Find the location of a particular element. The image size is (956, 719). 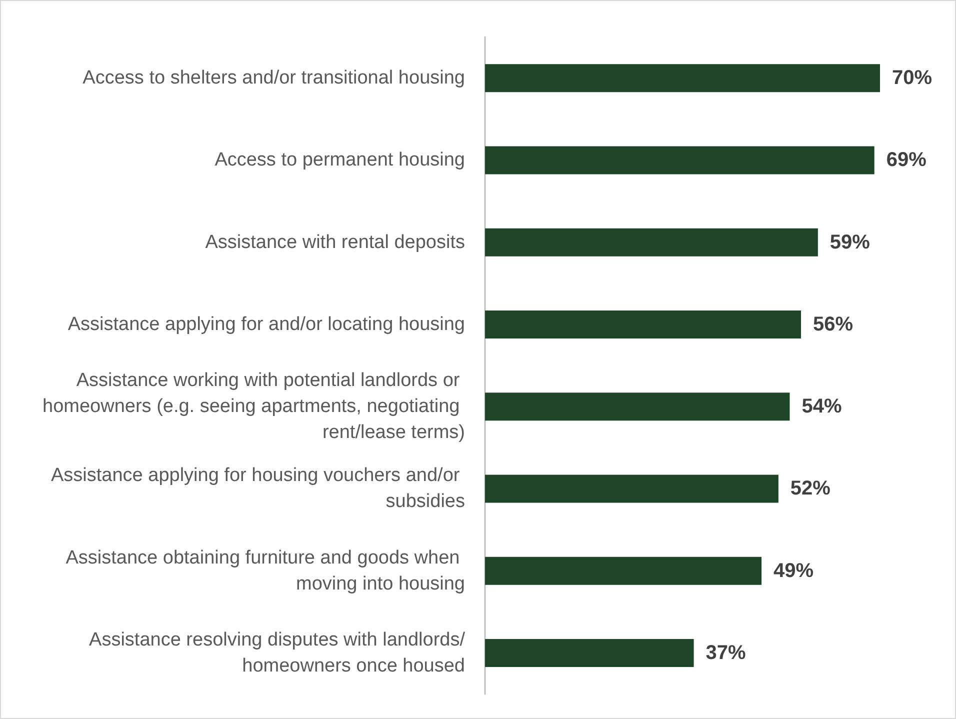

y-tick-label: Assistance obtaining furniture and goods when moving into housing is located at coordinates (265, 570).